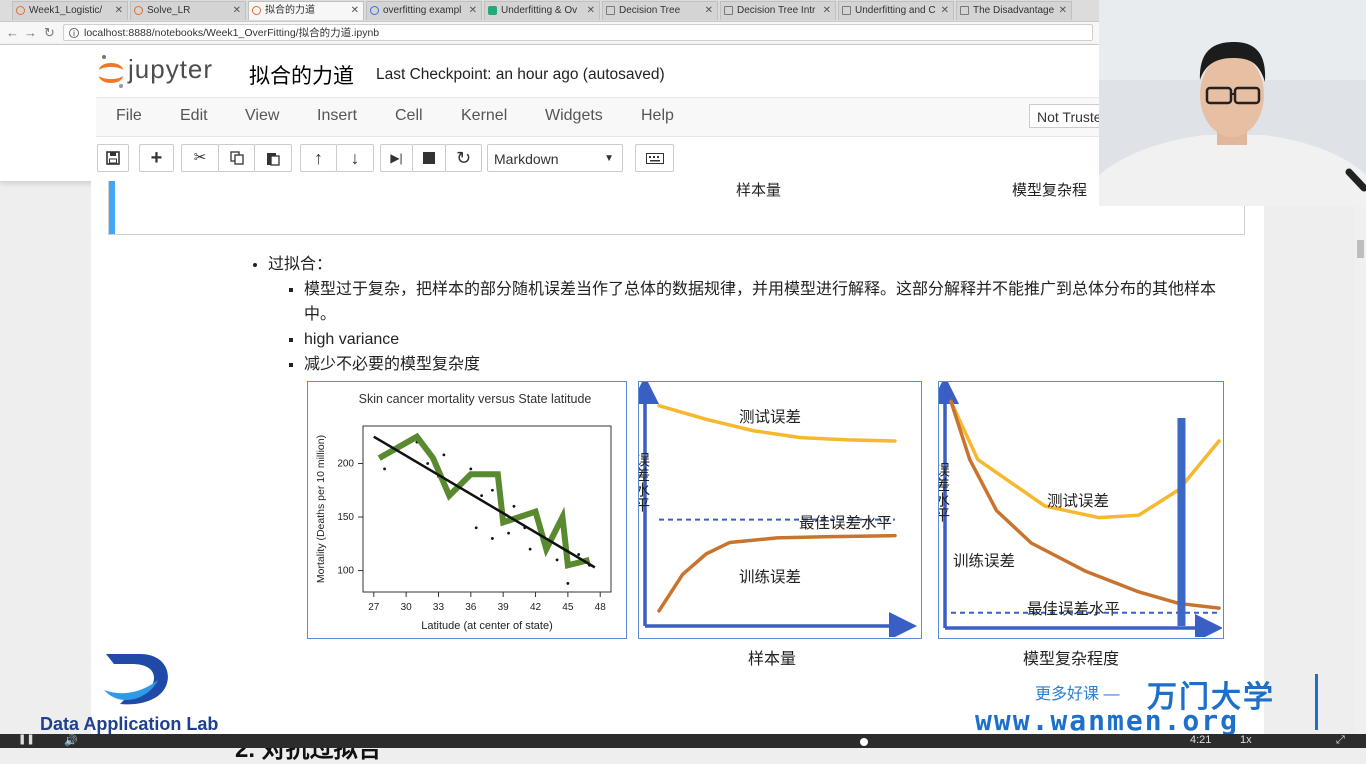  Describe the element at coordinates (484, 115) in the screenshot. I see `menu-kernel: Kernel` at that location.